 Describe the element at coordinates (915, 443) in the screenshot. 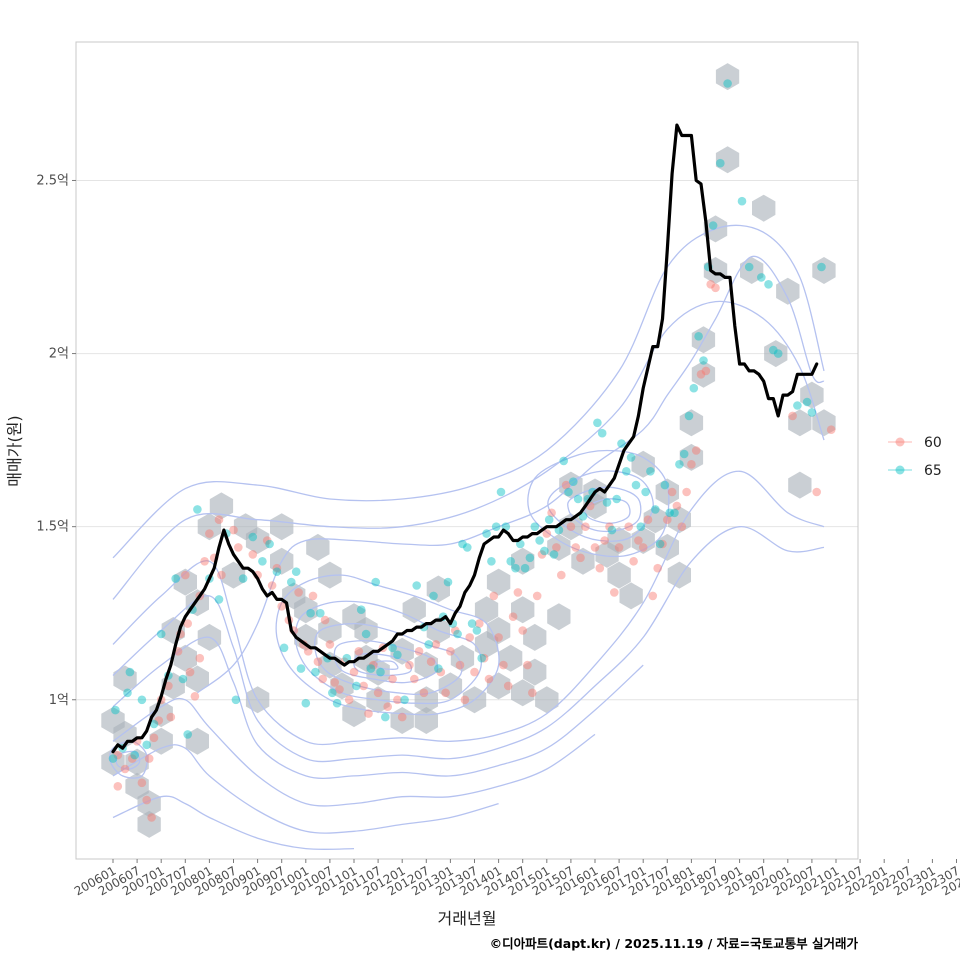

I see `legend-item-60: 60` at that location.